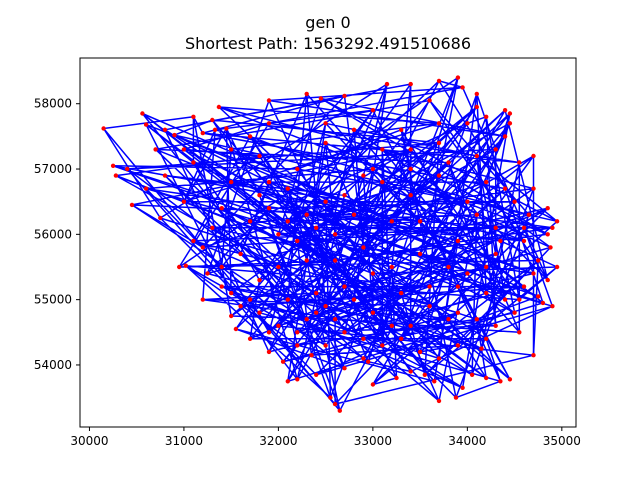 This screenshot has height=484, width=640. What do you see at coordinates (53, 300) in the screenshot?
I see `y-tick-label: 55000` at bounding box center [53, 300].